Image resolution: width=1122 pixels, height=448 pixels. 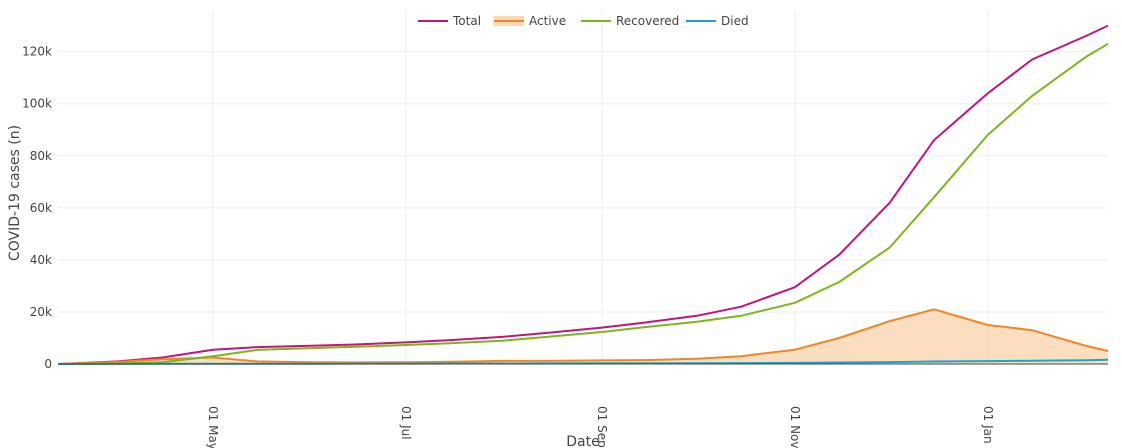 I want to click on y-tick-label: 20k, so click(x=41, y=312).